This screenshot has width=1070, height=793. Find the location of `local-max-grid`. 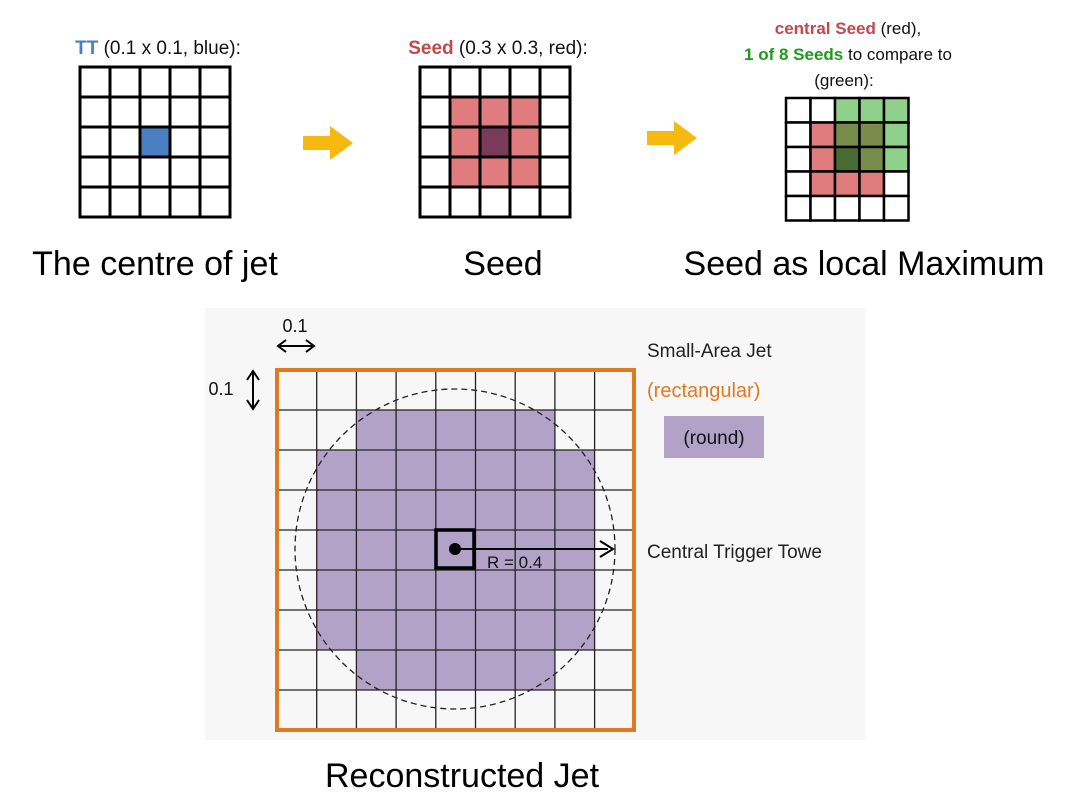

local-max-grid is located at coordinates (847, 159).